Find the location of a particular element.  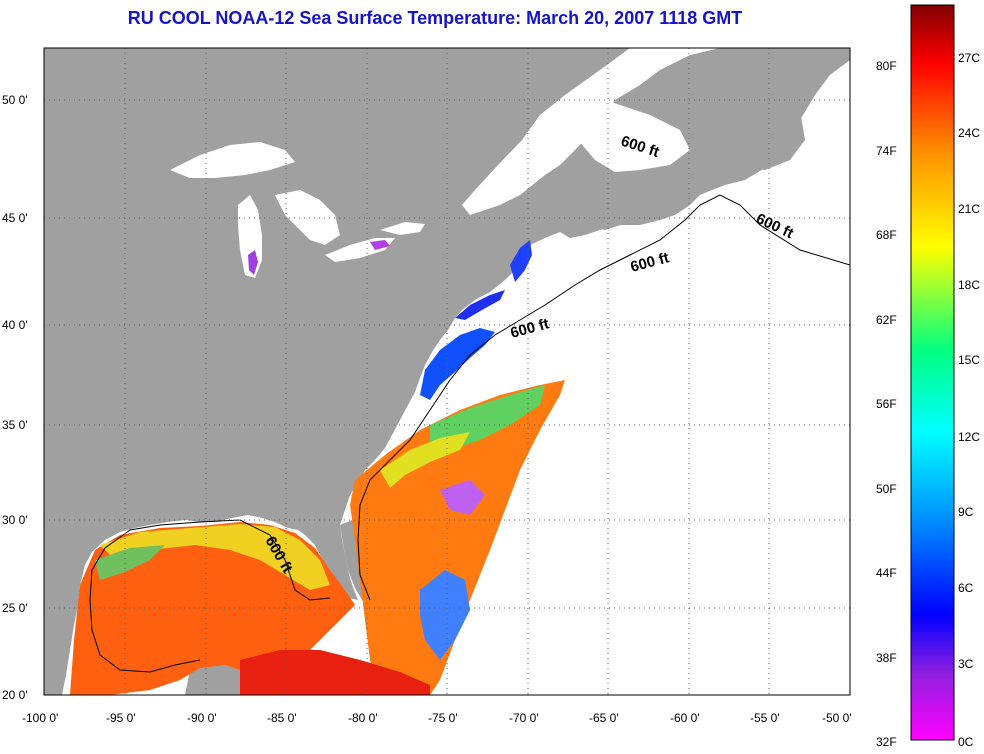

sst-caribbean-red is located at coordinates (335, 672).